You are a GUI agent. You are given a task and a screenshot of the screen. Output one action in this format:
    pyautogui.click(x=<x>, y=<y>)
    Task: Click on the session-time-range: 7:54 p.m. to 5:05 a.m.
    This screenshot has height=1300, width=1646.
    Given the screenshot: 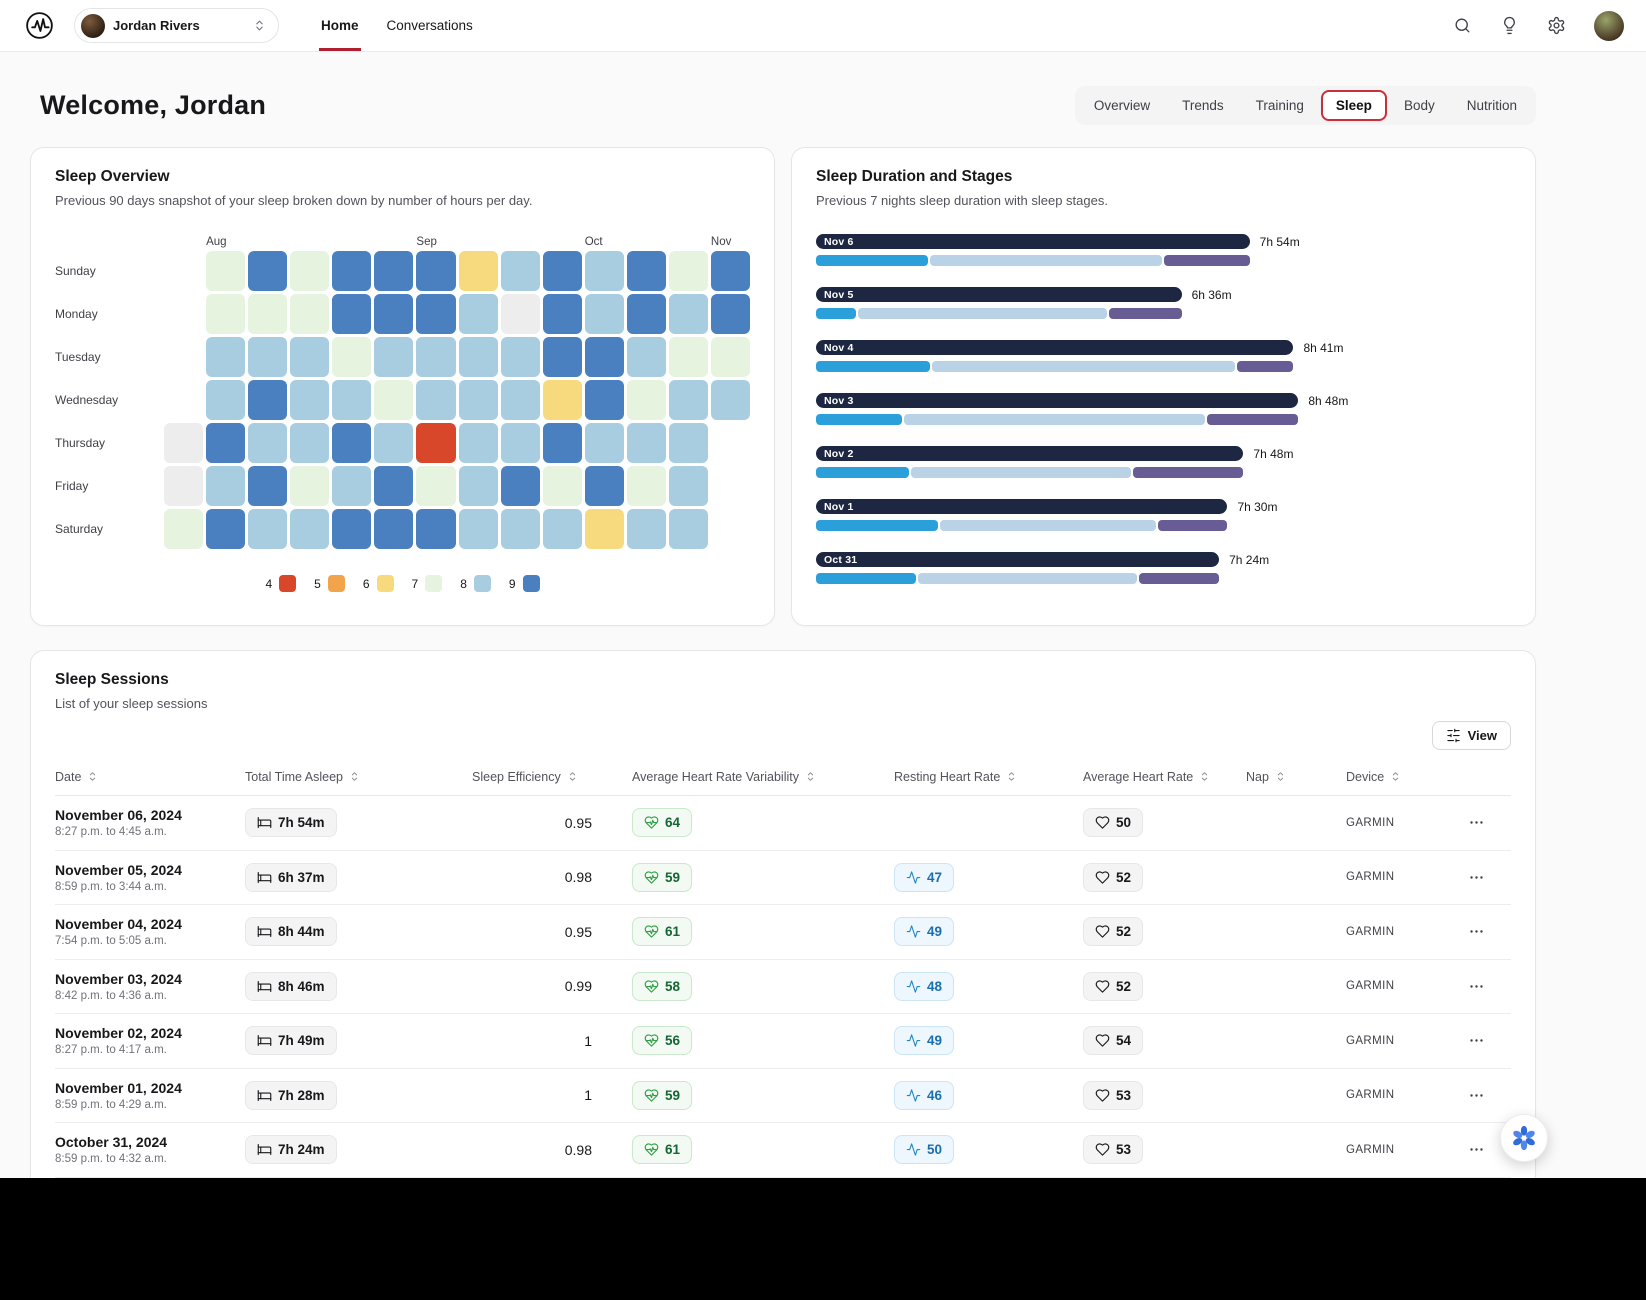 What is the action you would take?
    pyautogui.click(x=111, y=941)
    